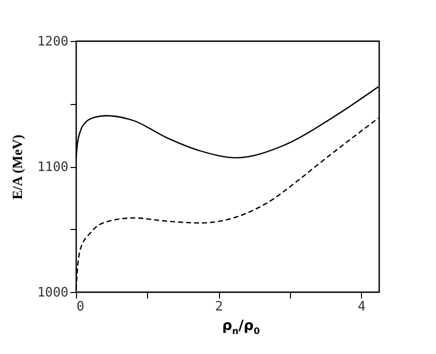 The height and width of the screenshot is (354, 436). What do you see at coordinates (52, 293) in the screenshot?
I see `y-tick-label: 1000` at bounding box center [52, 293].